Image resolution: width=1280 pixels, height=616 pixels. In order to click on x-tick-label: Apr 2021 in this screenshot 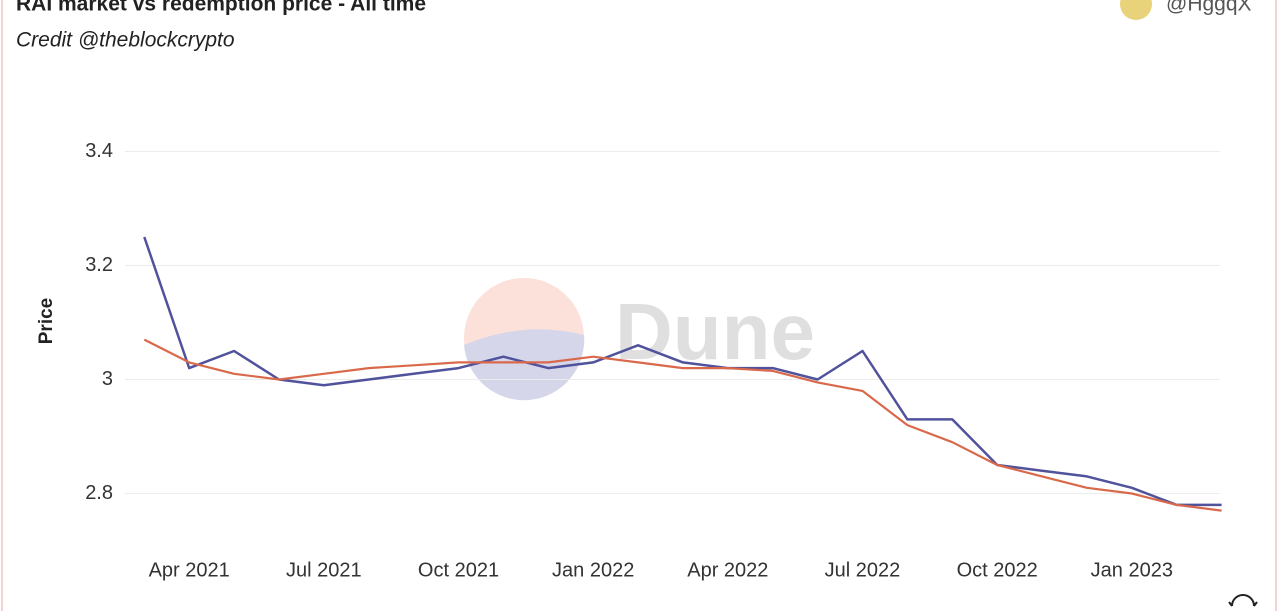, I will do `click(189, 570)`.